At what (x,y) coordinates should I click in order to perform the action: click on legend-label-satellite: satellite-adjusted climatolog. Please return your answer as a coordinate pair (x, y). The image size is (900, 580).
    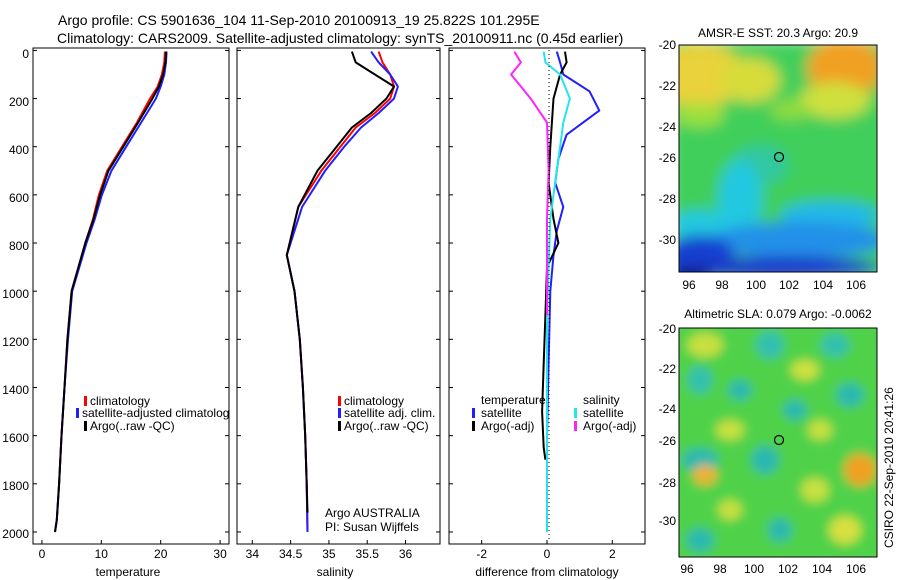
    Looking at the image, I should click on (155, 413).